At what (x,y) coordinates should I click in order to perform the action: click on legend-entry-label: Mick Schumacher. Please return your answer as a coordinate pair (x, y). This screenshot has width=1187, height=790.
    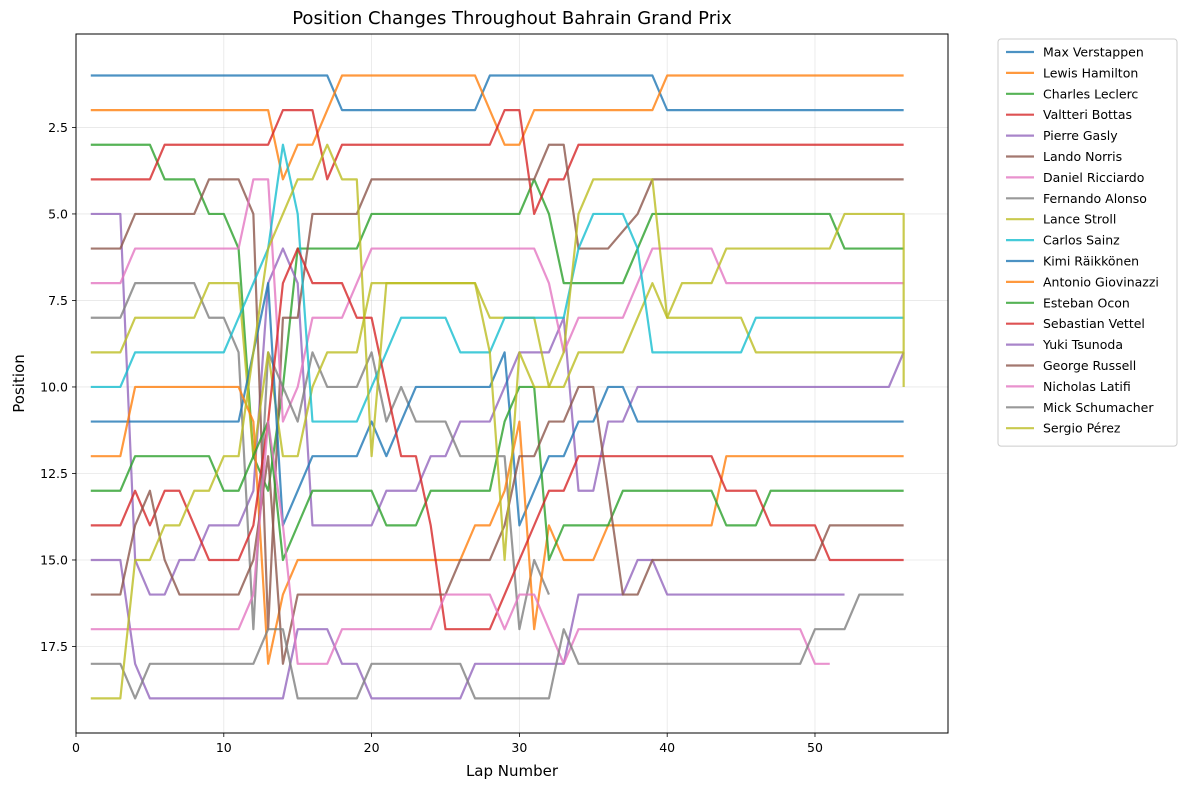
    Looking at the image, I should click on (1098, 407).